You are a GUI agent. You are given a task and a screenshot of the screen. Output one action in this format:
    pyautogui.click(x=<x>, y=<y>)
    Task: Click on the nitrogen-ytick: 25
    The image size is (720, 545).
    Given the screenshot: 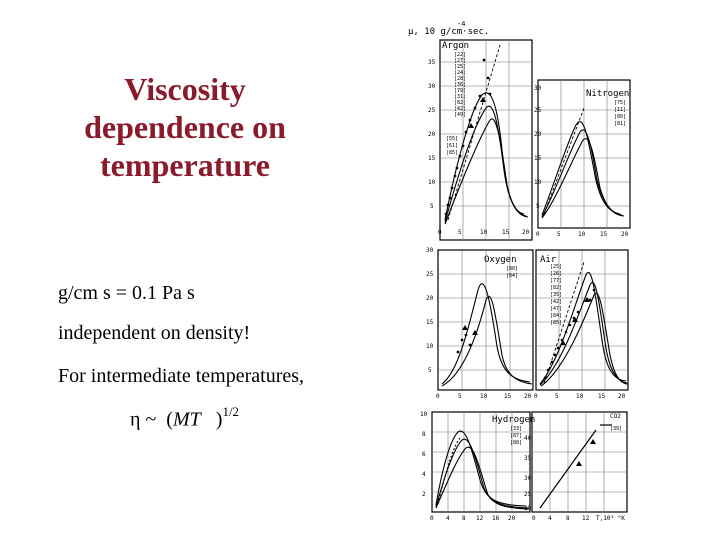 What is the action you would take?
    pyautogui.click(x=538, y=110)
    